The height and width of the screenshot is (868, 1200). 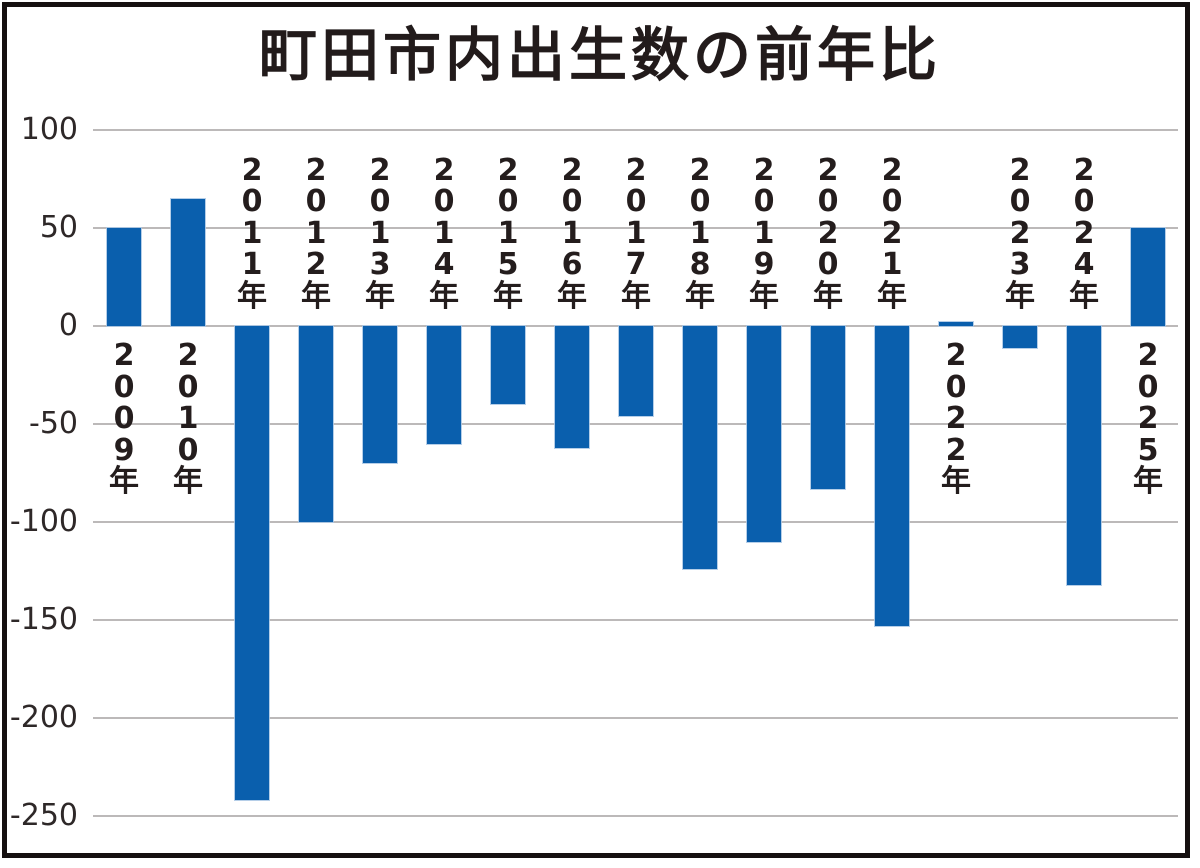 I want to click on gridline--100, so click(x=635, y=522).